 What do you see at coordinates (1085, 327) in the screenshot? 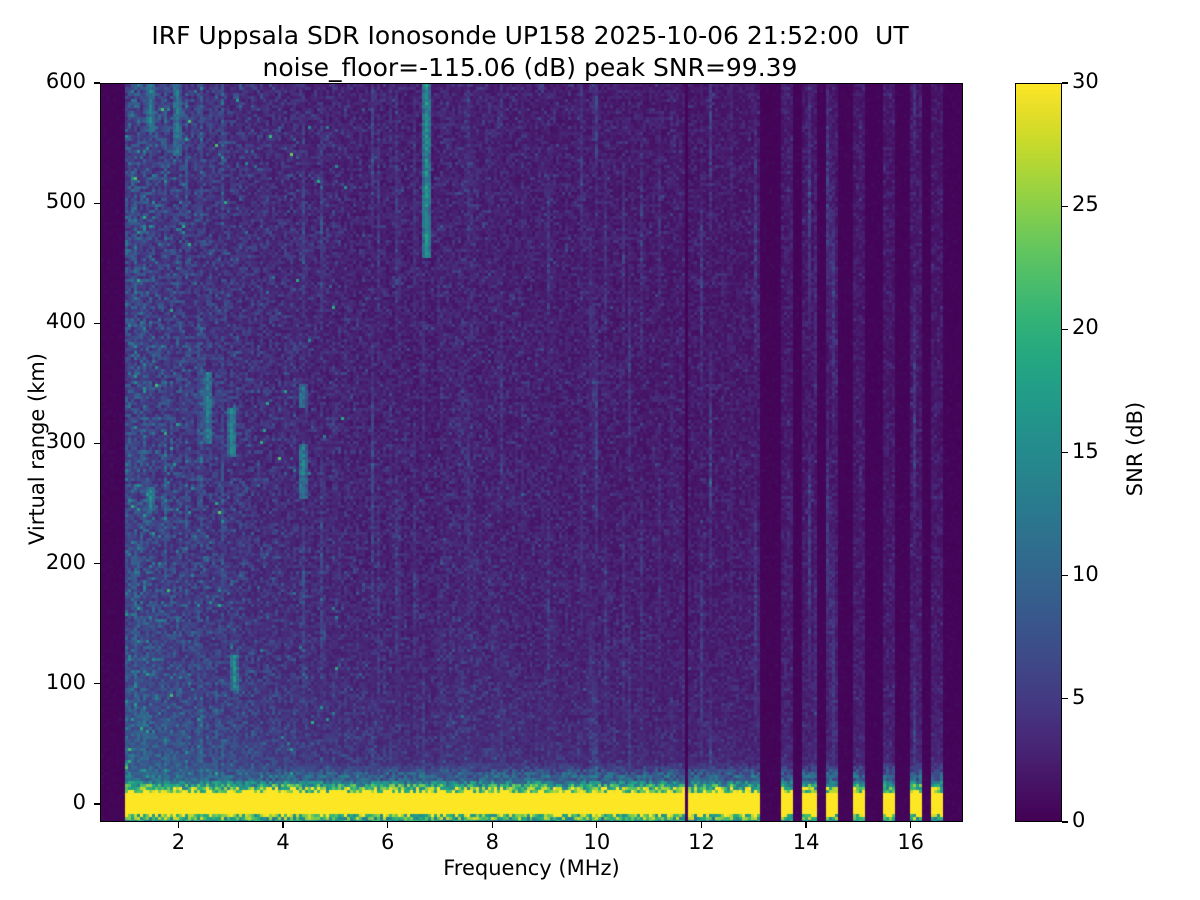
I see `colorbar-tick-label: 20` at bounding box center [1085, 327].